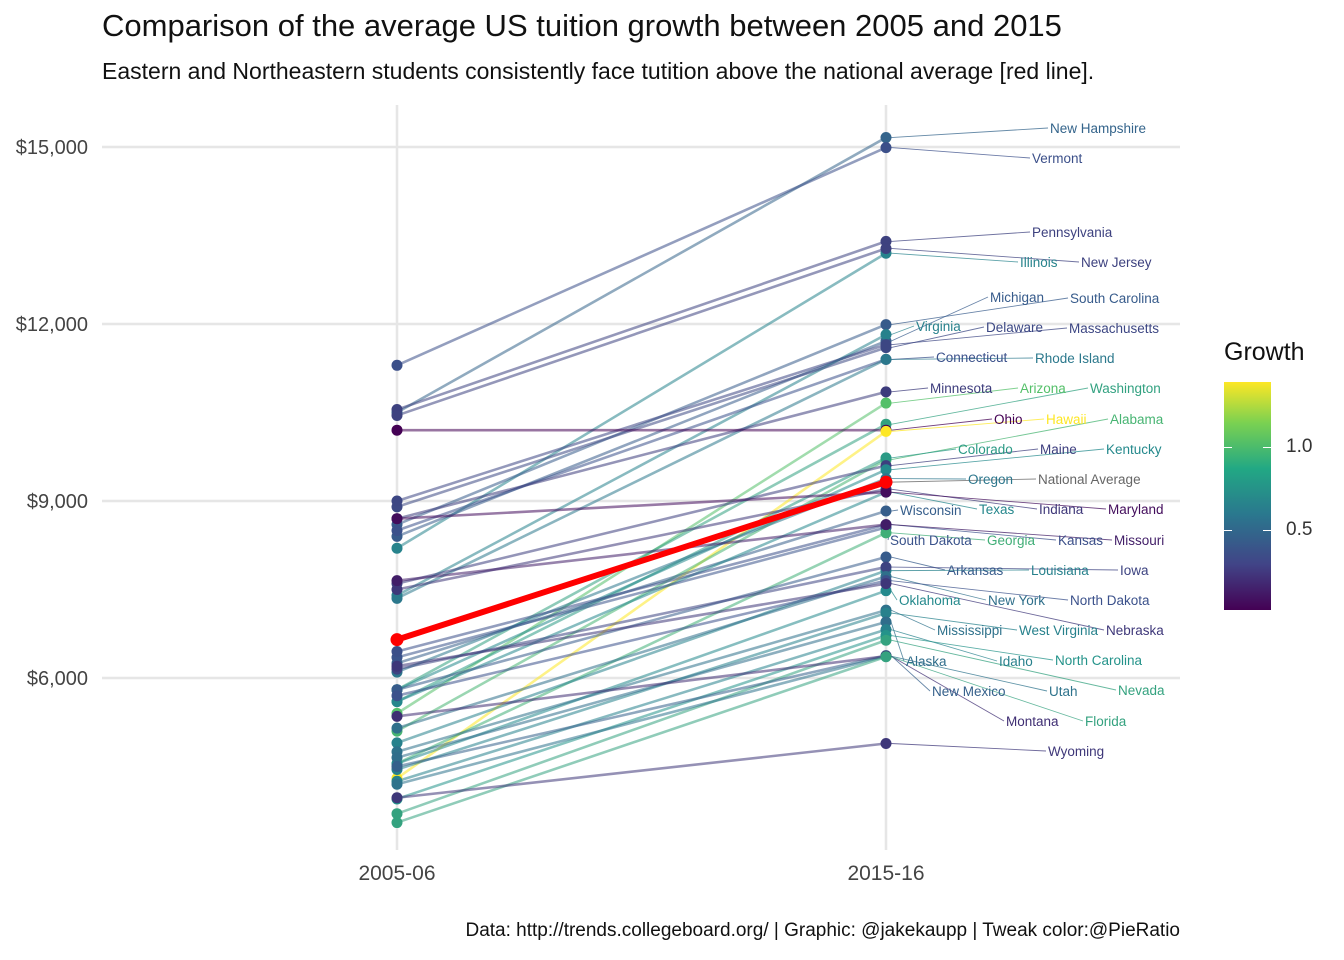  I want to click on state-label: Arizona, so click(1043, 388).